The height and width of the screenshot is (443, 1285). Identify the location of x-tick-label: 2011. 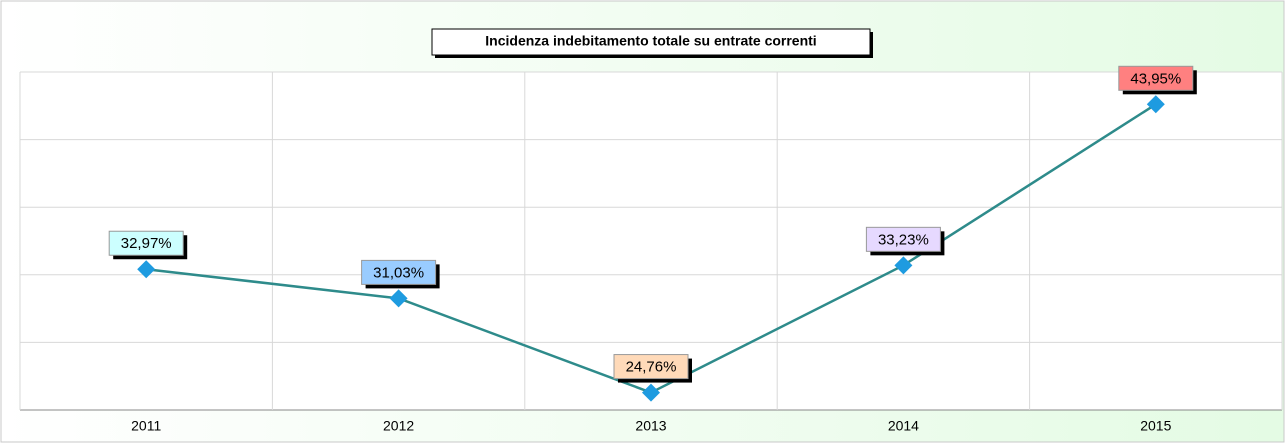
(146, 426).